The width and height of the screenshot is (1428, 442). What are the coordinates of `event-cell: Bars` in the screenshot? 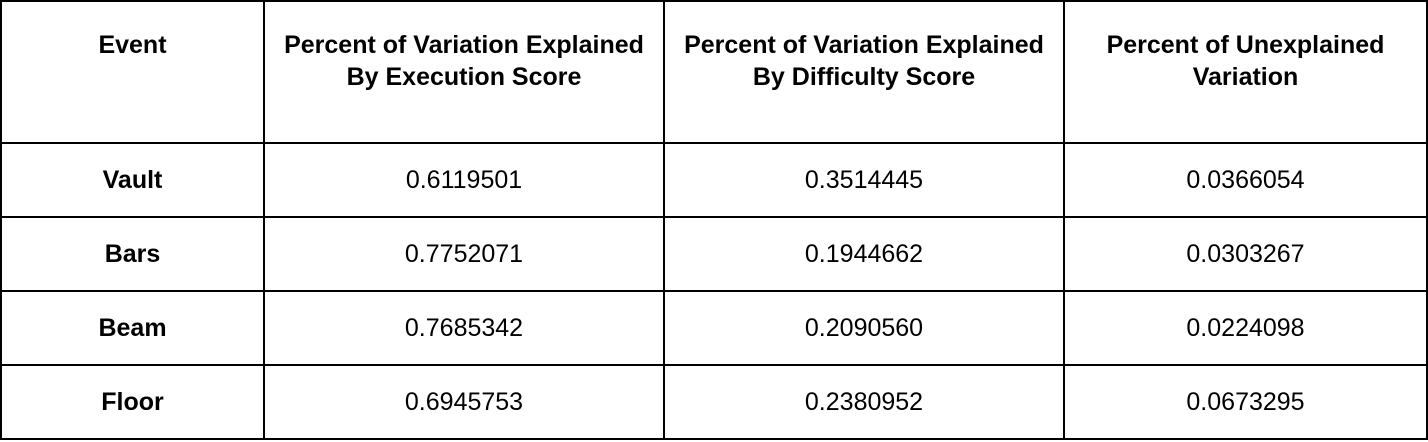 It's located at (132, 254).